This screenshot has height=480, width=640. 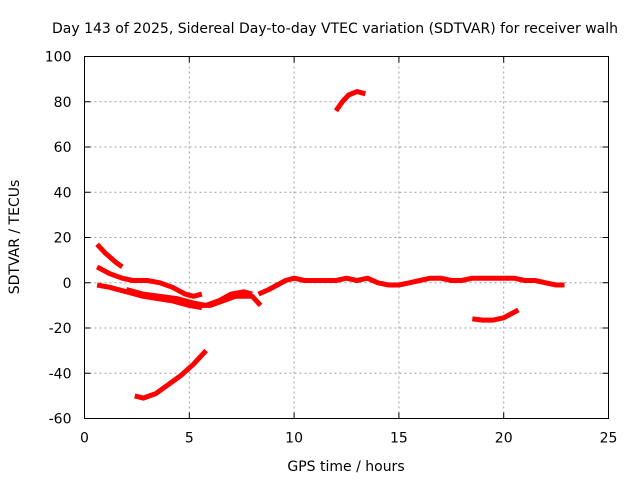 I want to click on y-axis-label: SDTVAR / TECUs, so click(x=15, y=237).